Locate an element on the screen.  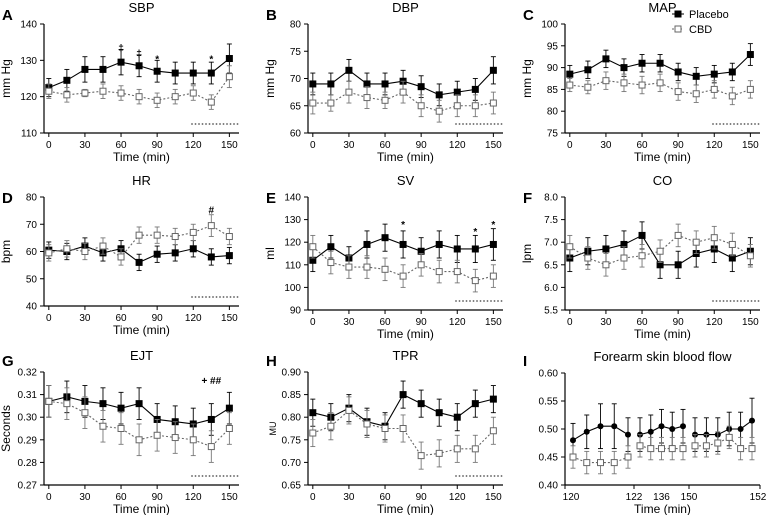
series-placebo is located at coordinates (139, 70).